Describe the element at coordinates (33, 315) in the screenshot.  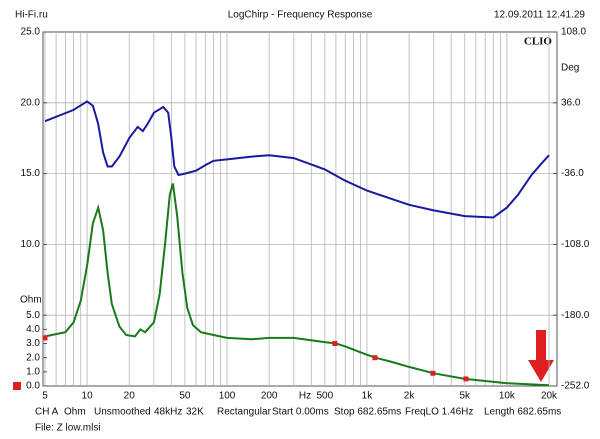
I see `y-tick-label: 5.0` at that location.